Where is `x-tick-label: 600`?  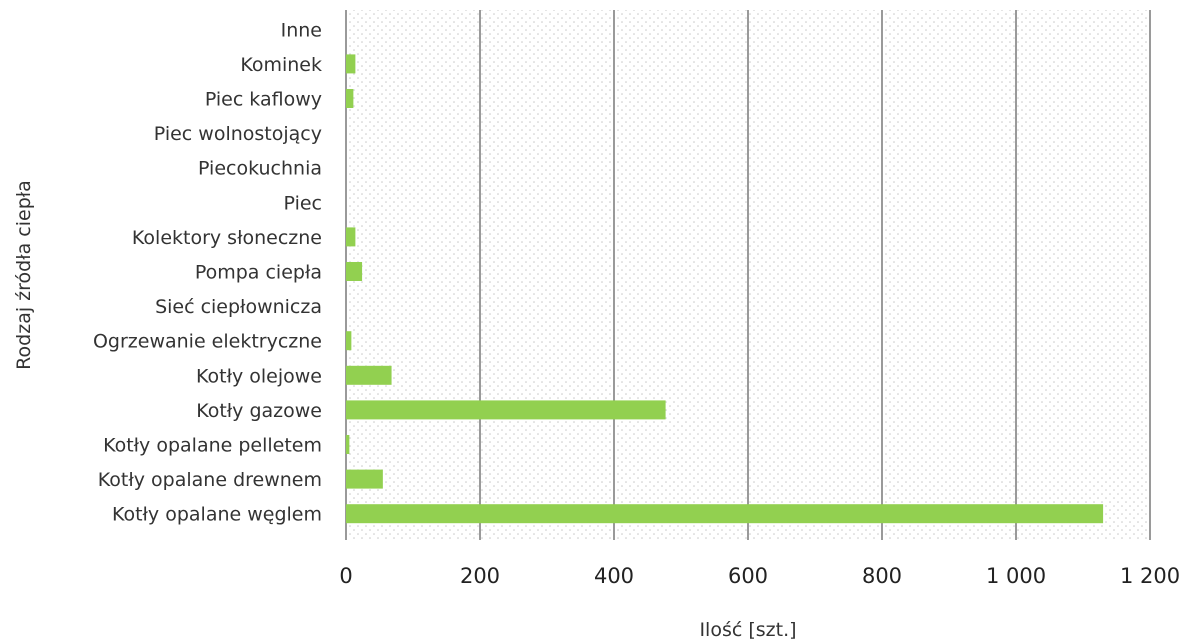
x-tick-label: 600 is located at coordinates (748, 576).